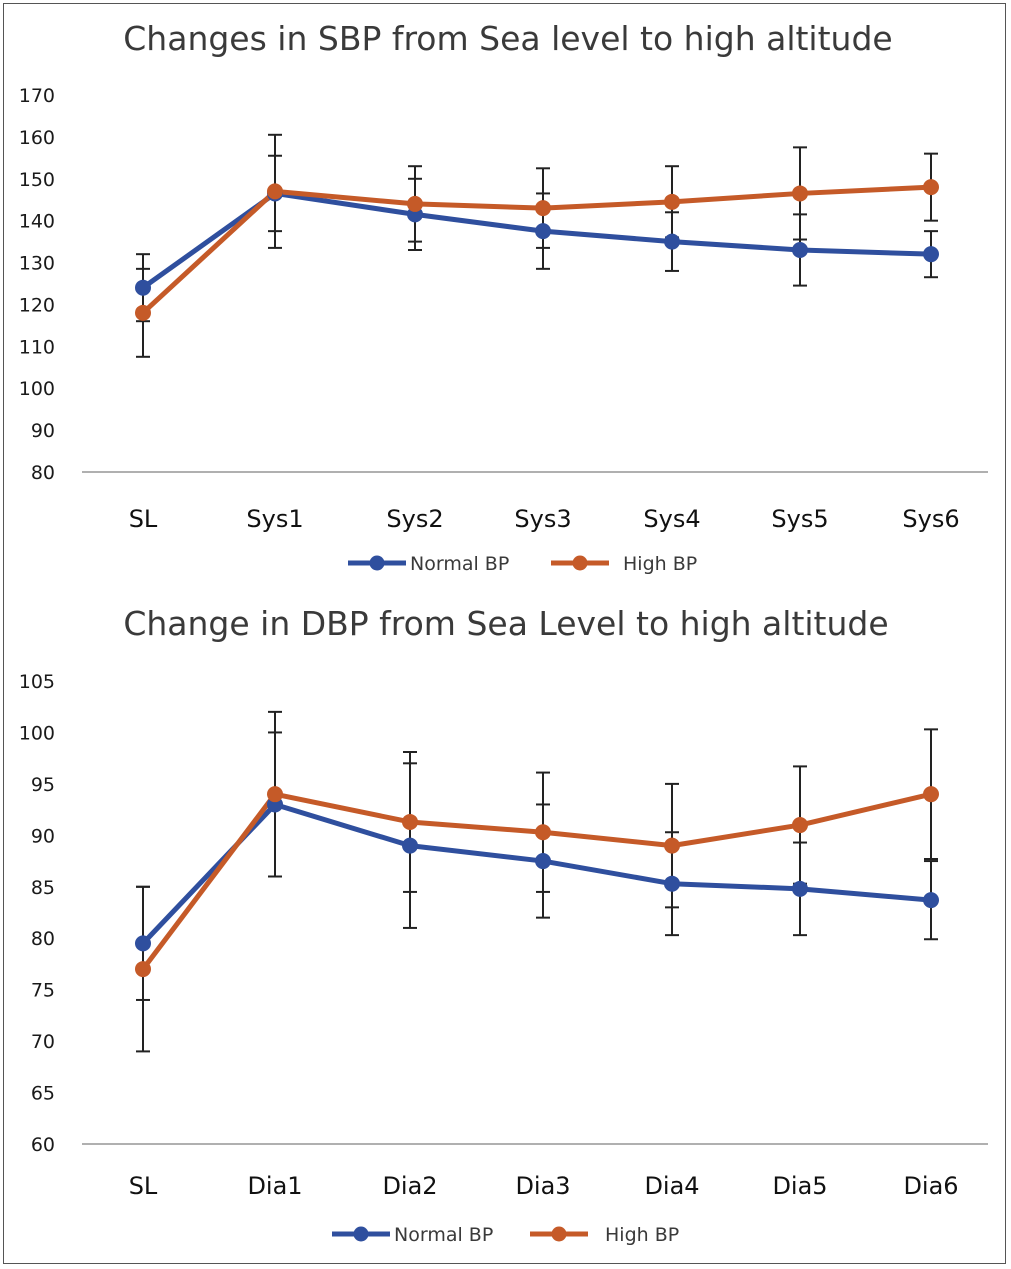 The height and width of the screenshot is (1269, 1011). Describe the element at coordinates (43, 785) in the screenshot. I see `y-tick-label: 95` at that location.